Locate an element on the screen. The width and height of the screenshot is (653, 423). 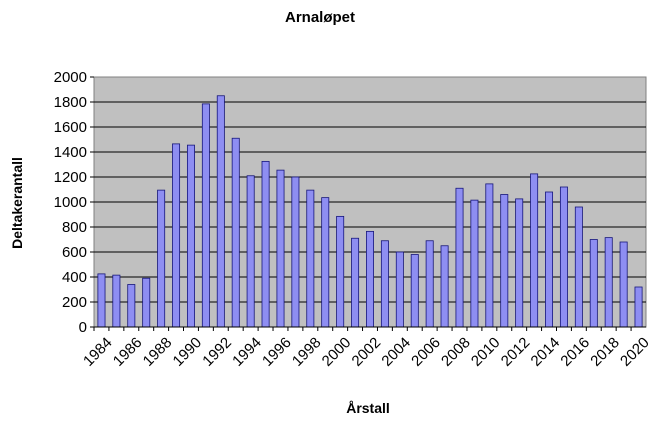
bar-1991 is located at coordinates (205, 215).